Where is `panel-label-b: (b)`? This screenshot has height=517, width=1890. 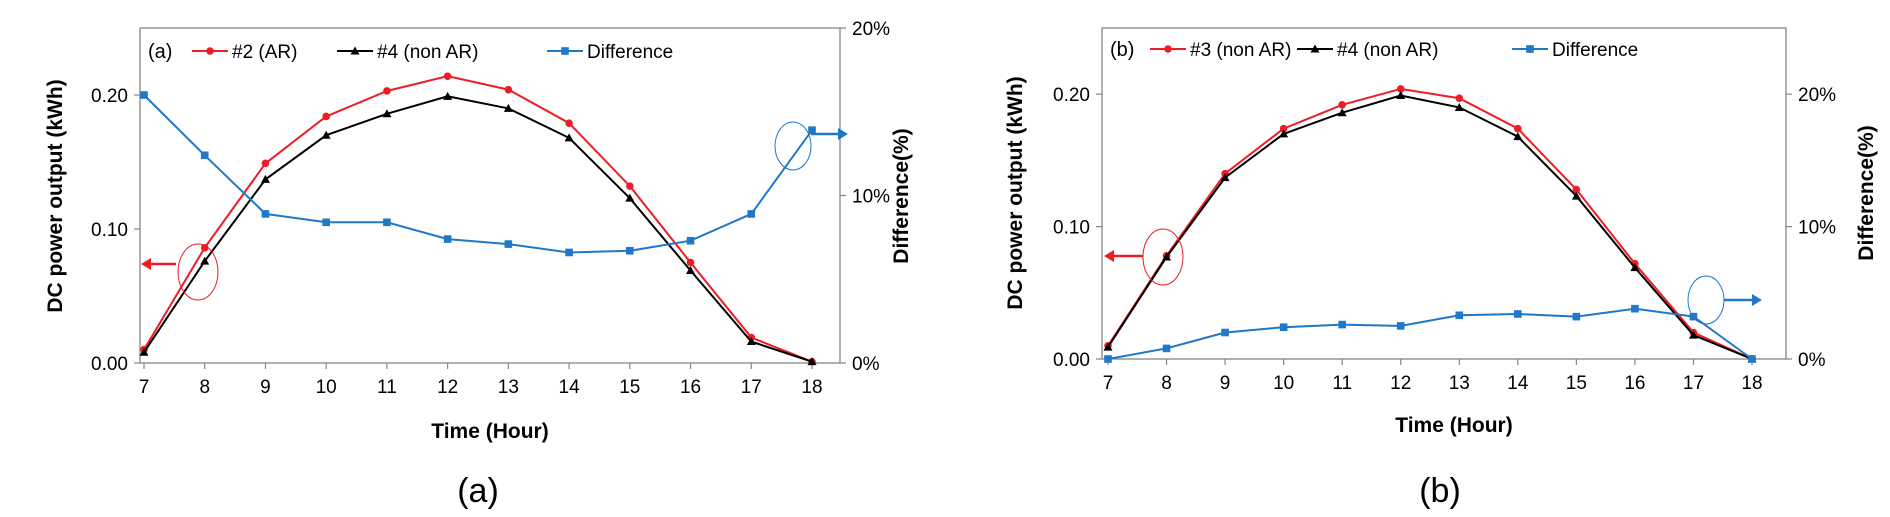 panel-label-b: (b) is located at coordinates (1122, 50).